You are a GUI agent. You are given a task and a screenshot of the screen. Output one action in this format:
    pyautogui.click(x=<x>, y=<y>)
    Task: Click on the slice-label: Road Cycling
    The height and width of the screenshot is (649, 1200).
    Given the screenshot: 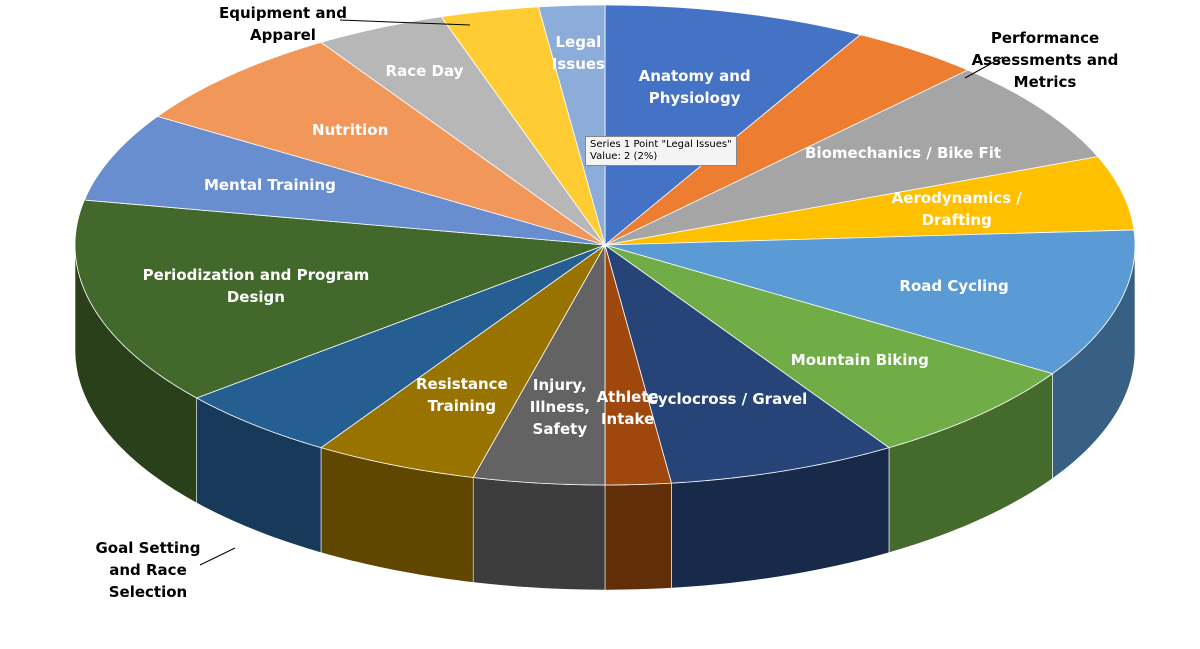 What is the action you would take?
    pyautogui.click(x=954, y=285)
    